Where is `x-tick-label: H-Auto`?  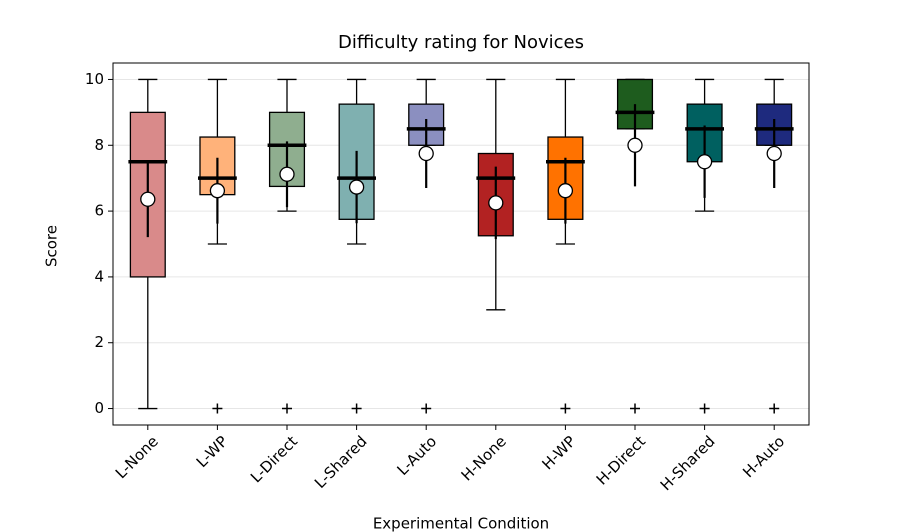 x-tick-label: H-Auto is located at coordinates (763, 456).